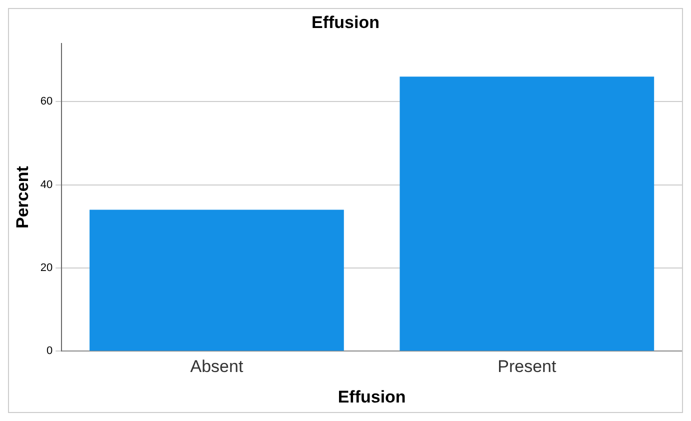 This screenshot has height=421, width=691. What do you see at coordinates (346, 22) in the screenshot?
I see `chart-title: Effusion` at bounding box center [346, 22].